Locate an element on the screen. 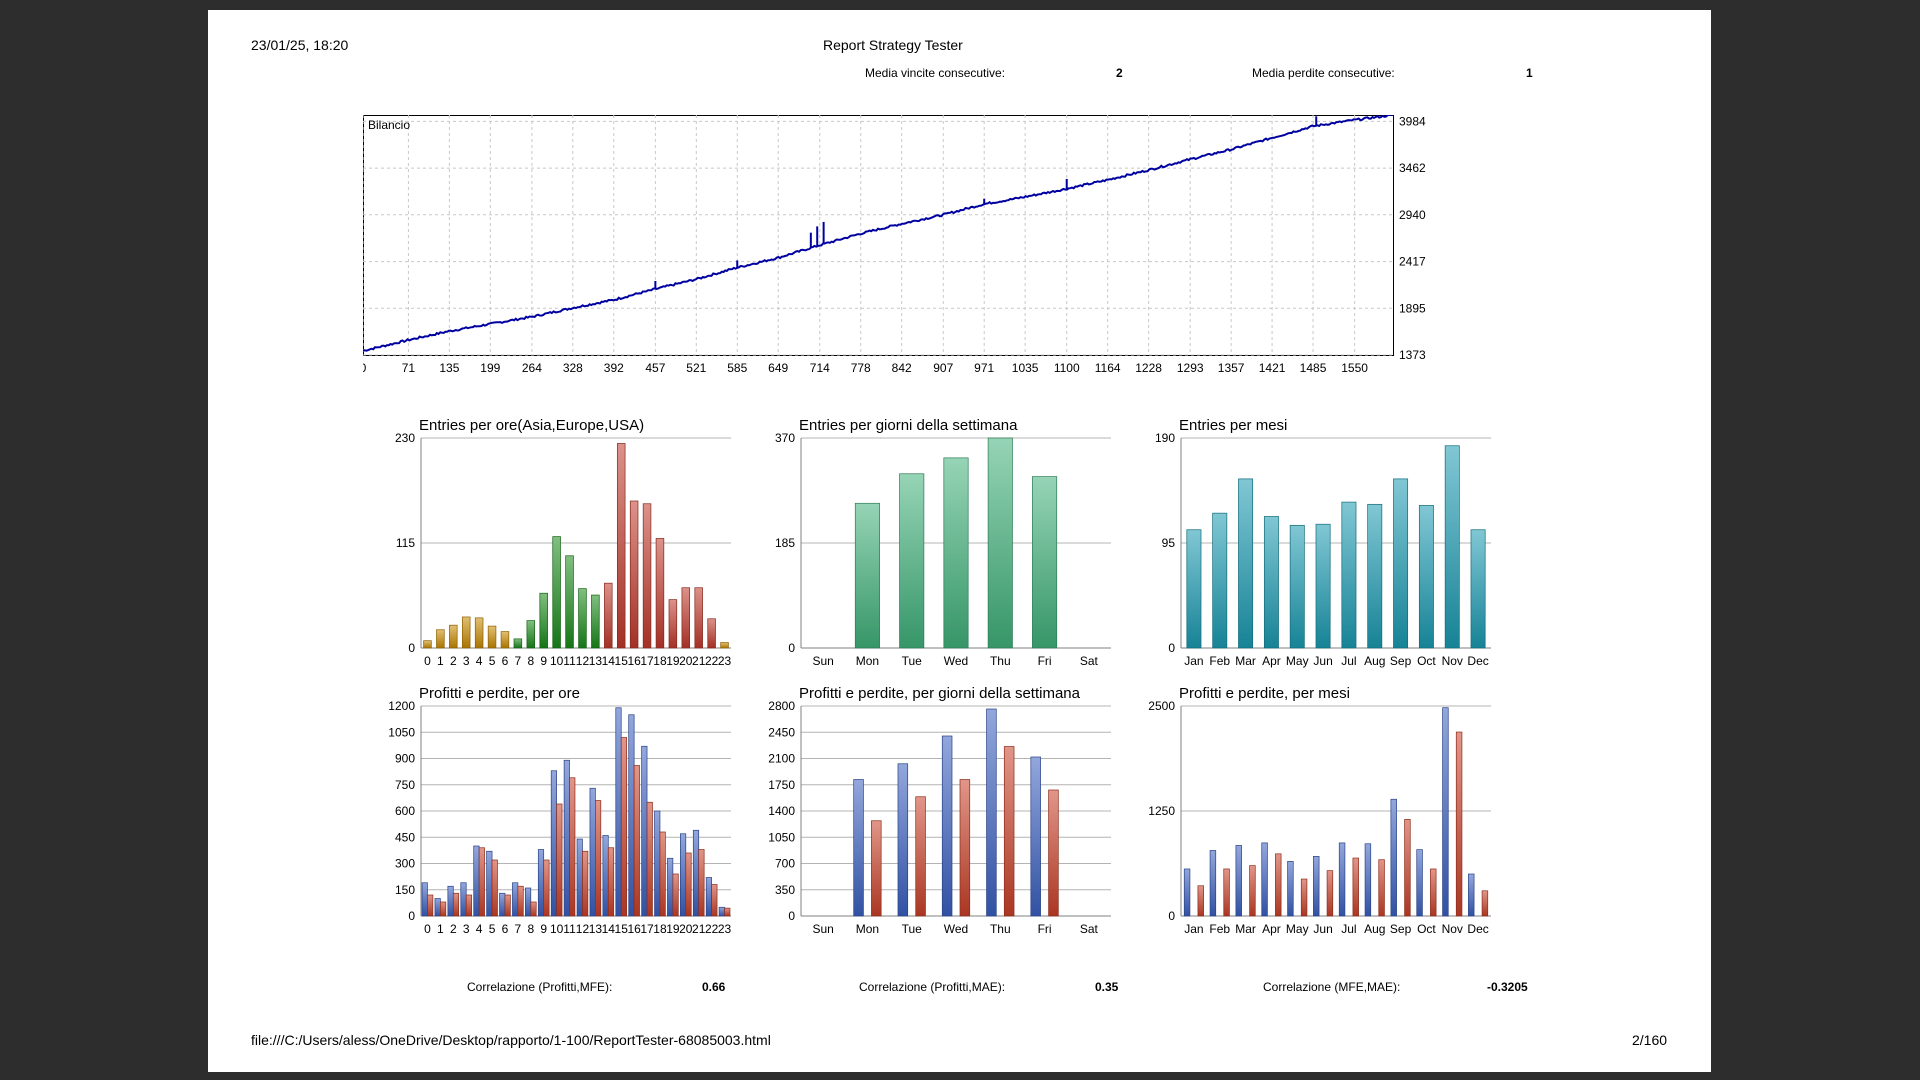 This screenshot has width=1920, height=1080. entries-hours-x-tick-label: 6 is located at coordinates (505, 661).